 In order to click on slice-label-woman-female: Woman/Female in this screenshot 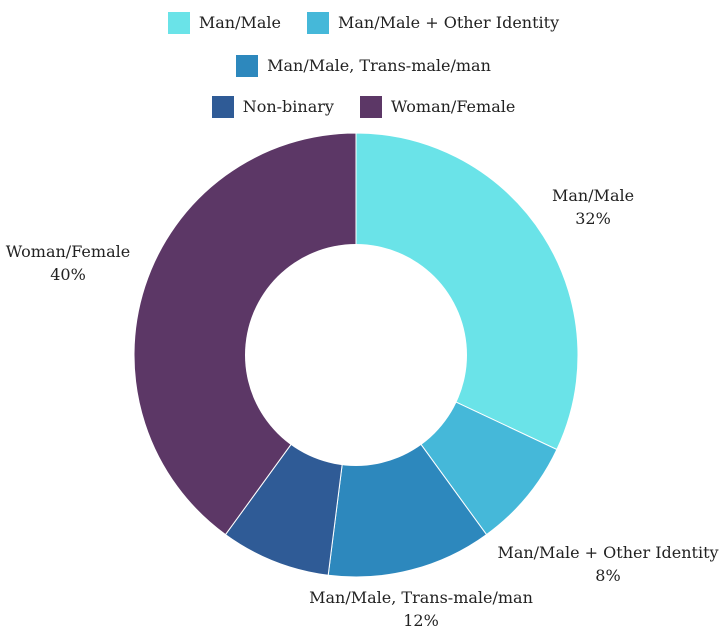, I will do `click(68, 251)`.